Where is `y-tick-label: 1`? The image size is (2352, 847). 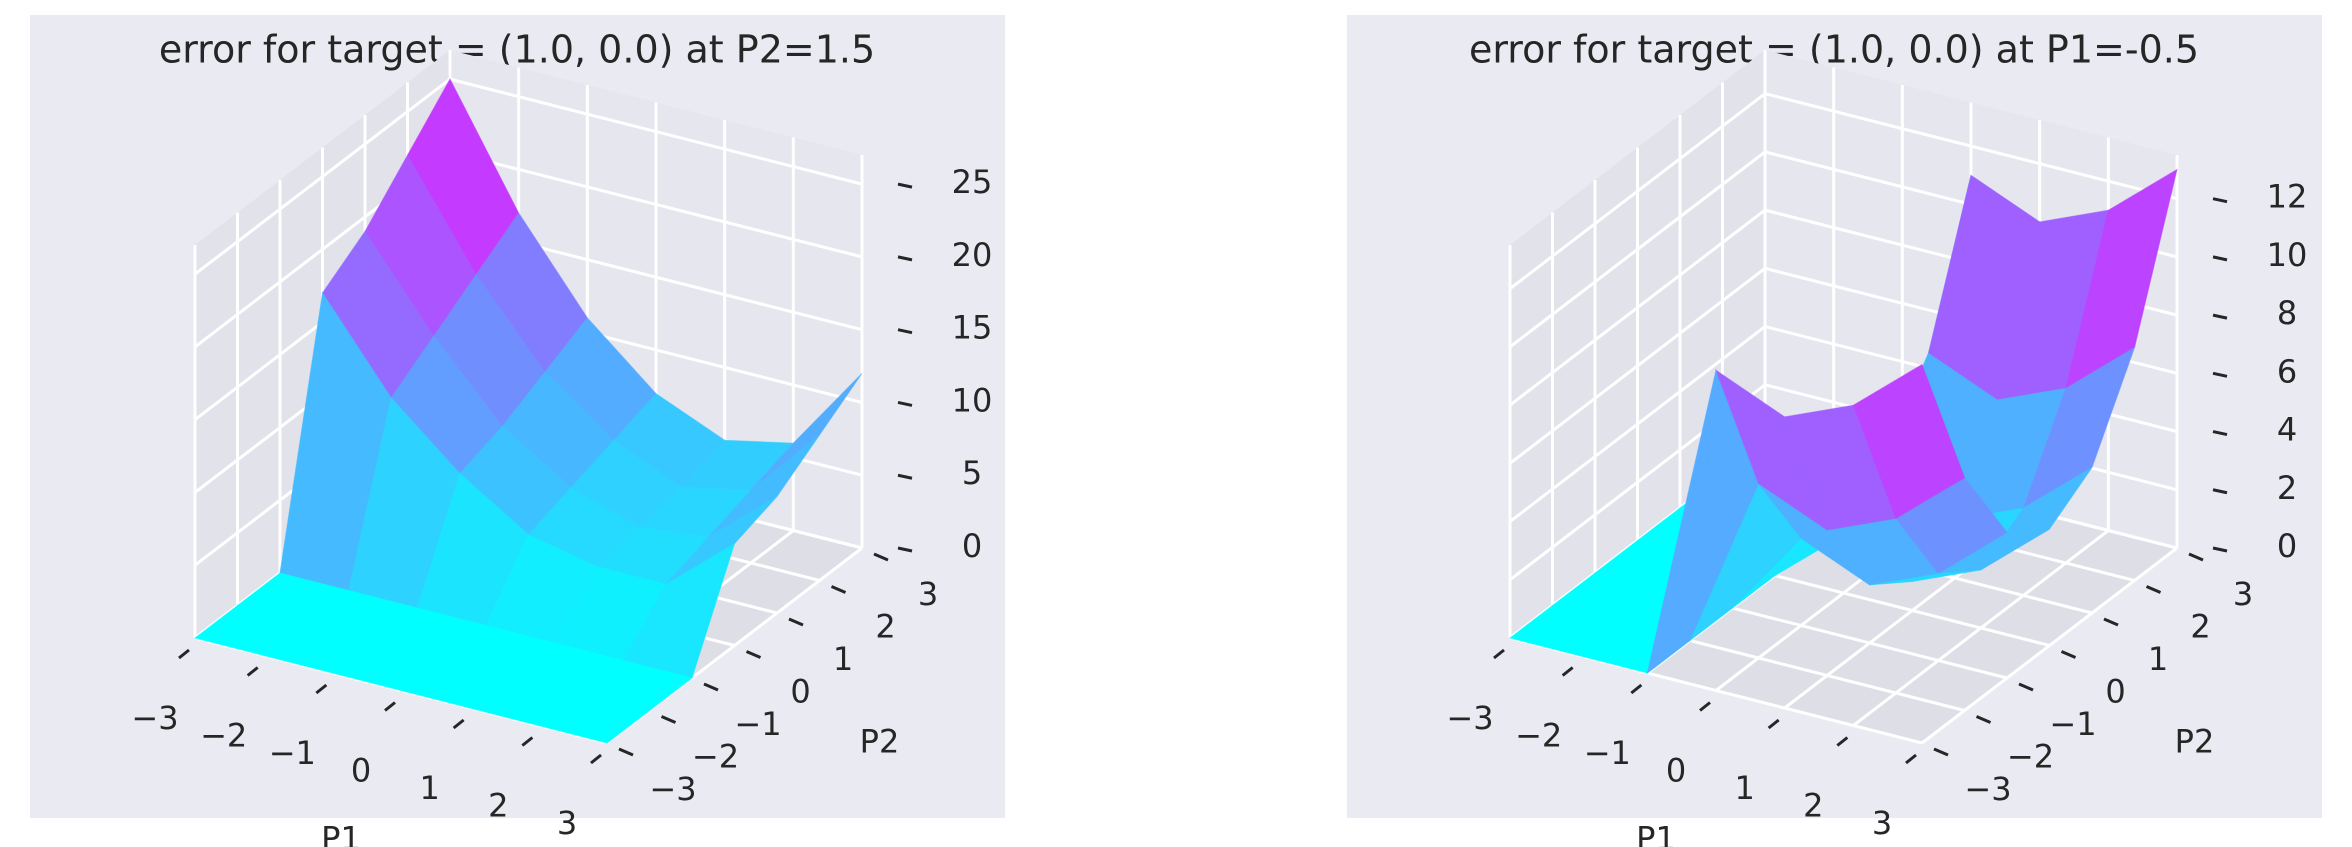 y-tick-label: 1 is located at coordinates (843, 659).